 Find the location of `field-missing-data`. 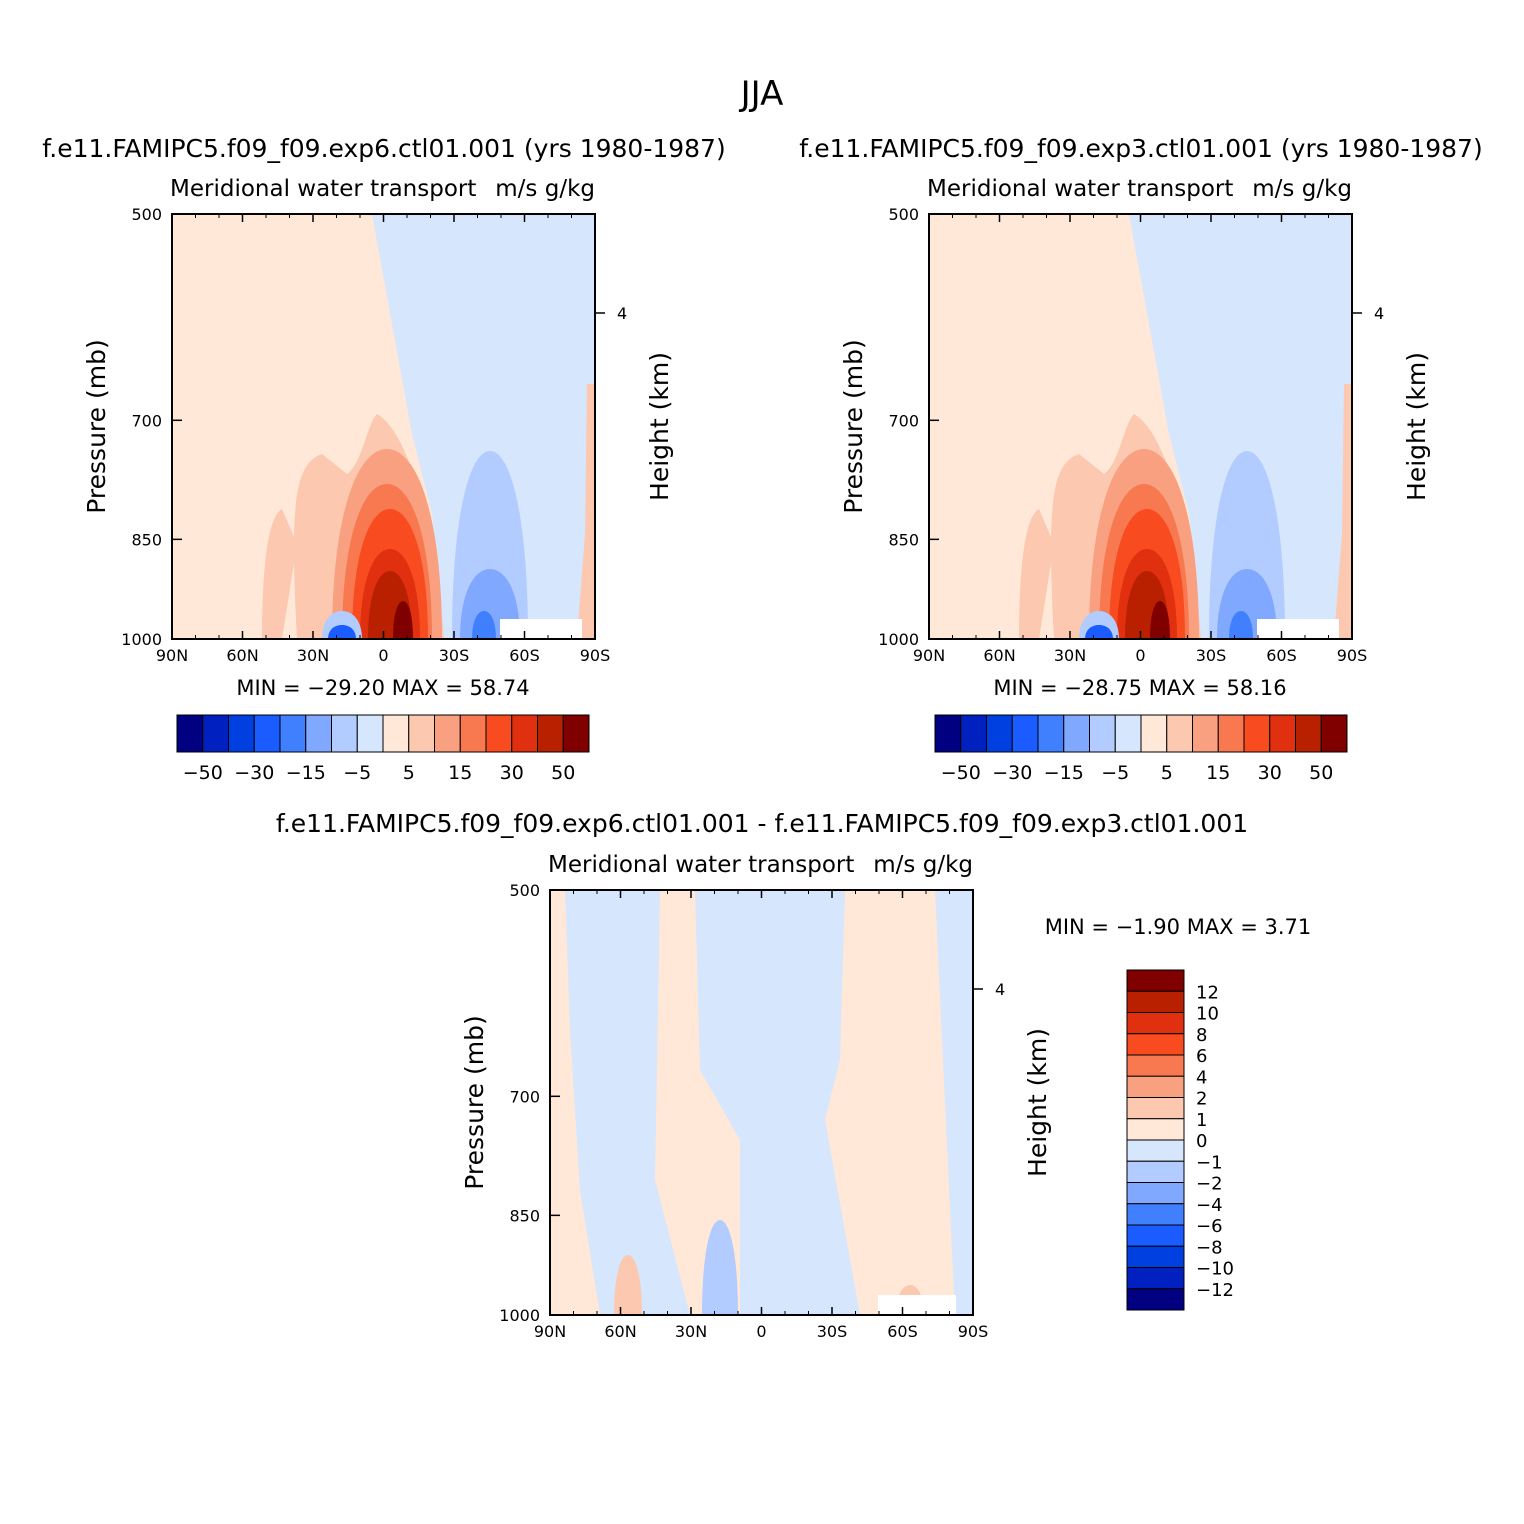

field-missing-data is located at coordinates (541, 629).